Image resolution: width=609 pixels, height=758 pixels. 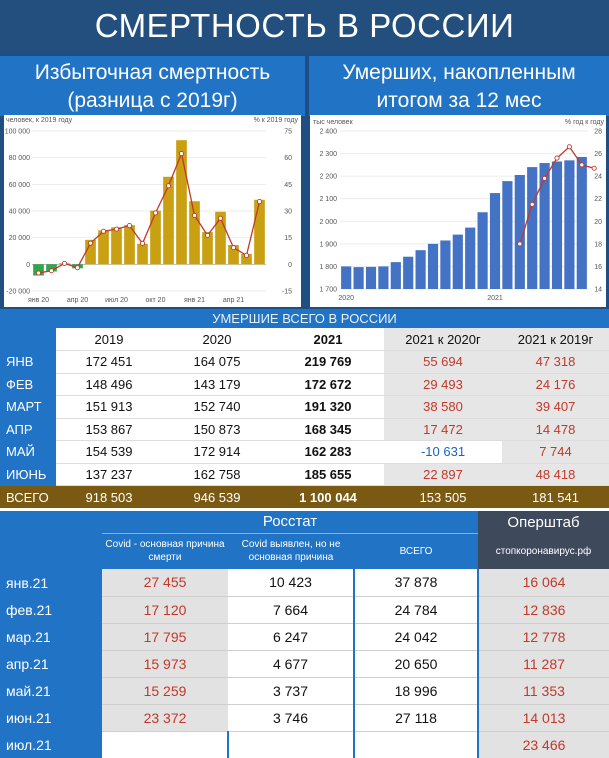 What do you see at coordinates (20, 238) in the screenshot?
I see `y-tick-label: 20 000` at bounding box center [20, 238].